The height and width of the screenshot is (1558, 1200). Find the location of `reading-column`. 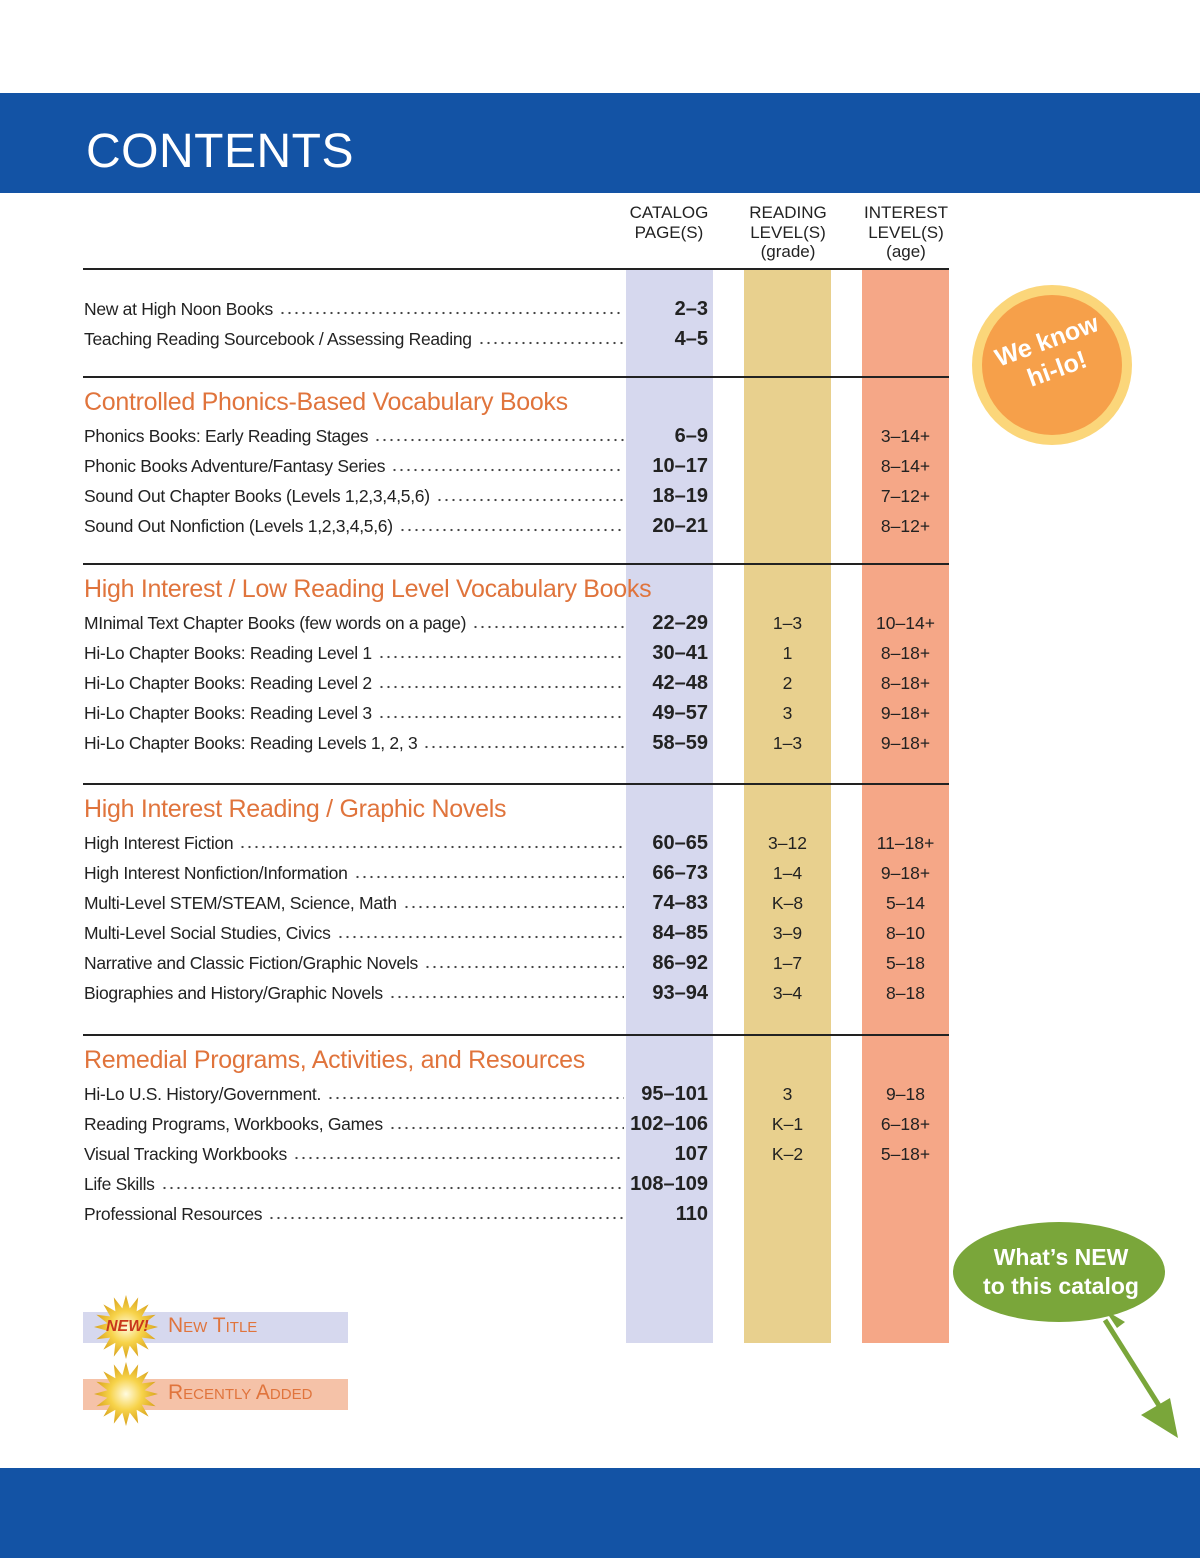

reading-column is located at coordinates (787, 805).